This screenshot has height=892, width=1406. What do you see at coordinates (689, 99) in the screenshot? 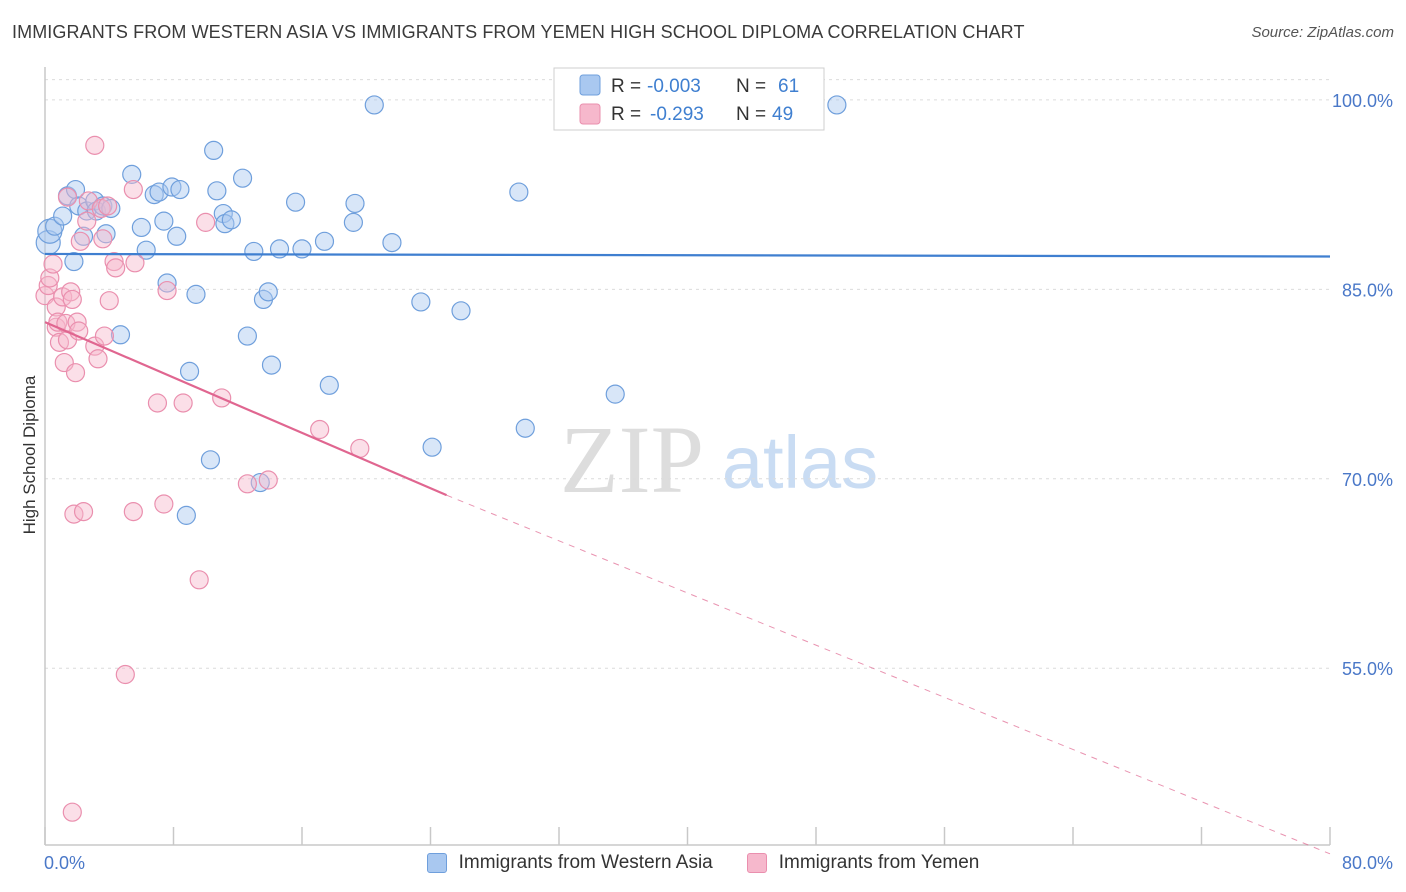
I see `legend-box: R = -0.003 N = 61 R = -0.293 N = 49` at bounding box center [689, 99].